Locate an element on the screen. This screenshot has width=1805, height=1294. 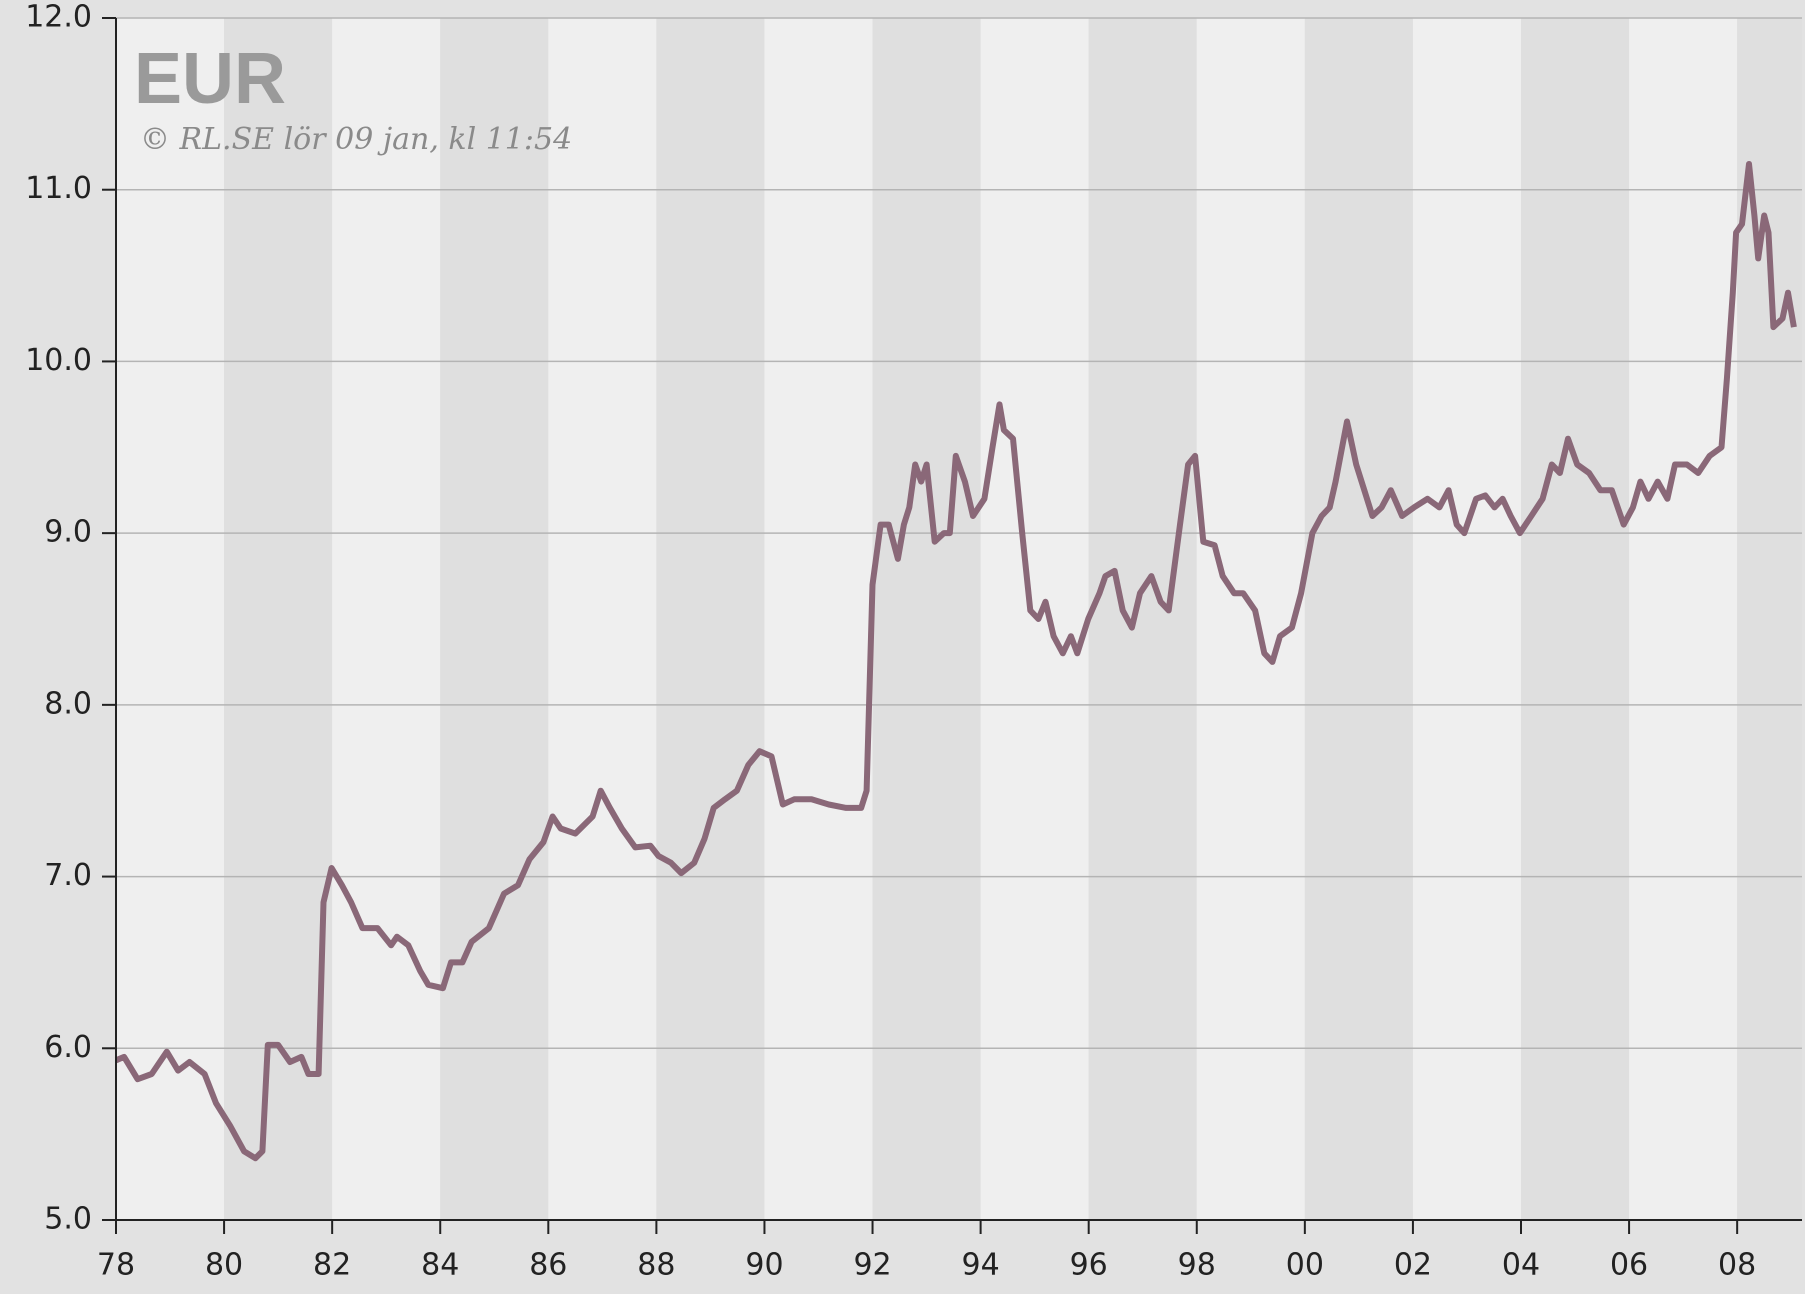
chart-title: EUR is located at coordinates (210, 79).